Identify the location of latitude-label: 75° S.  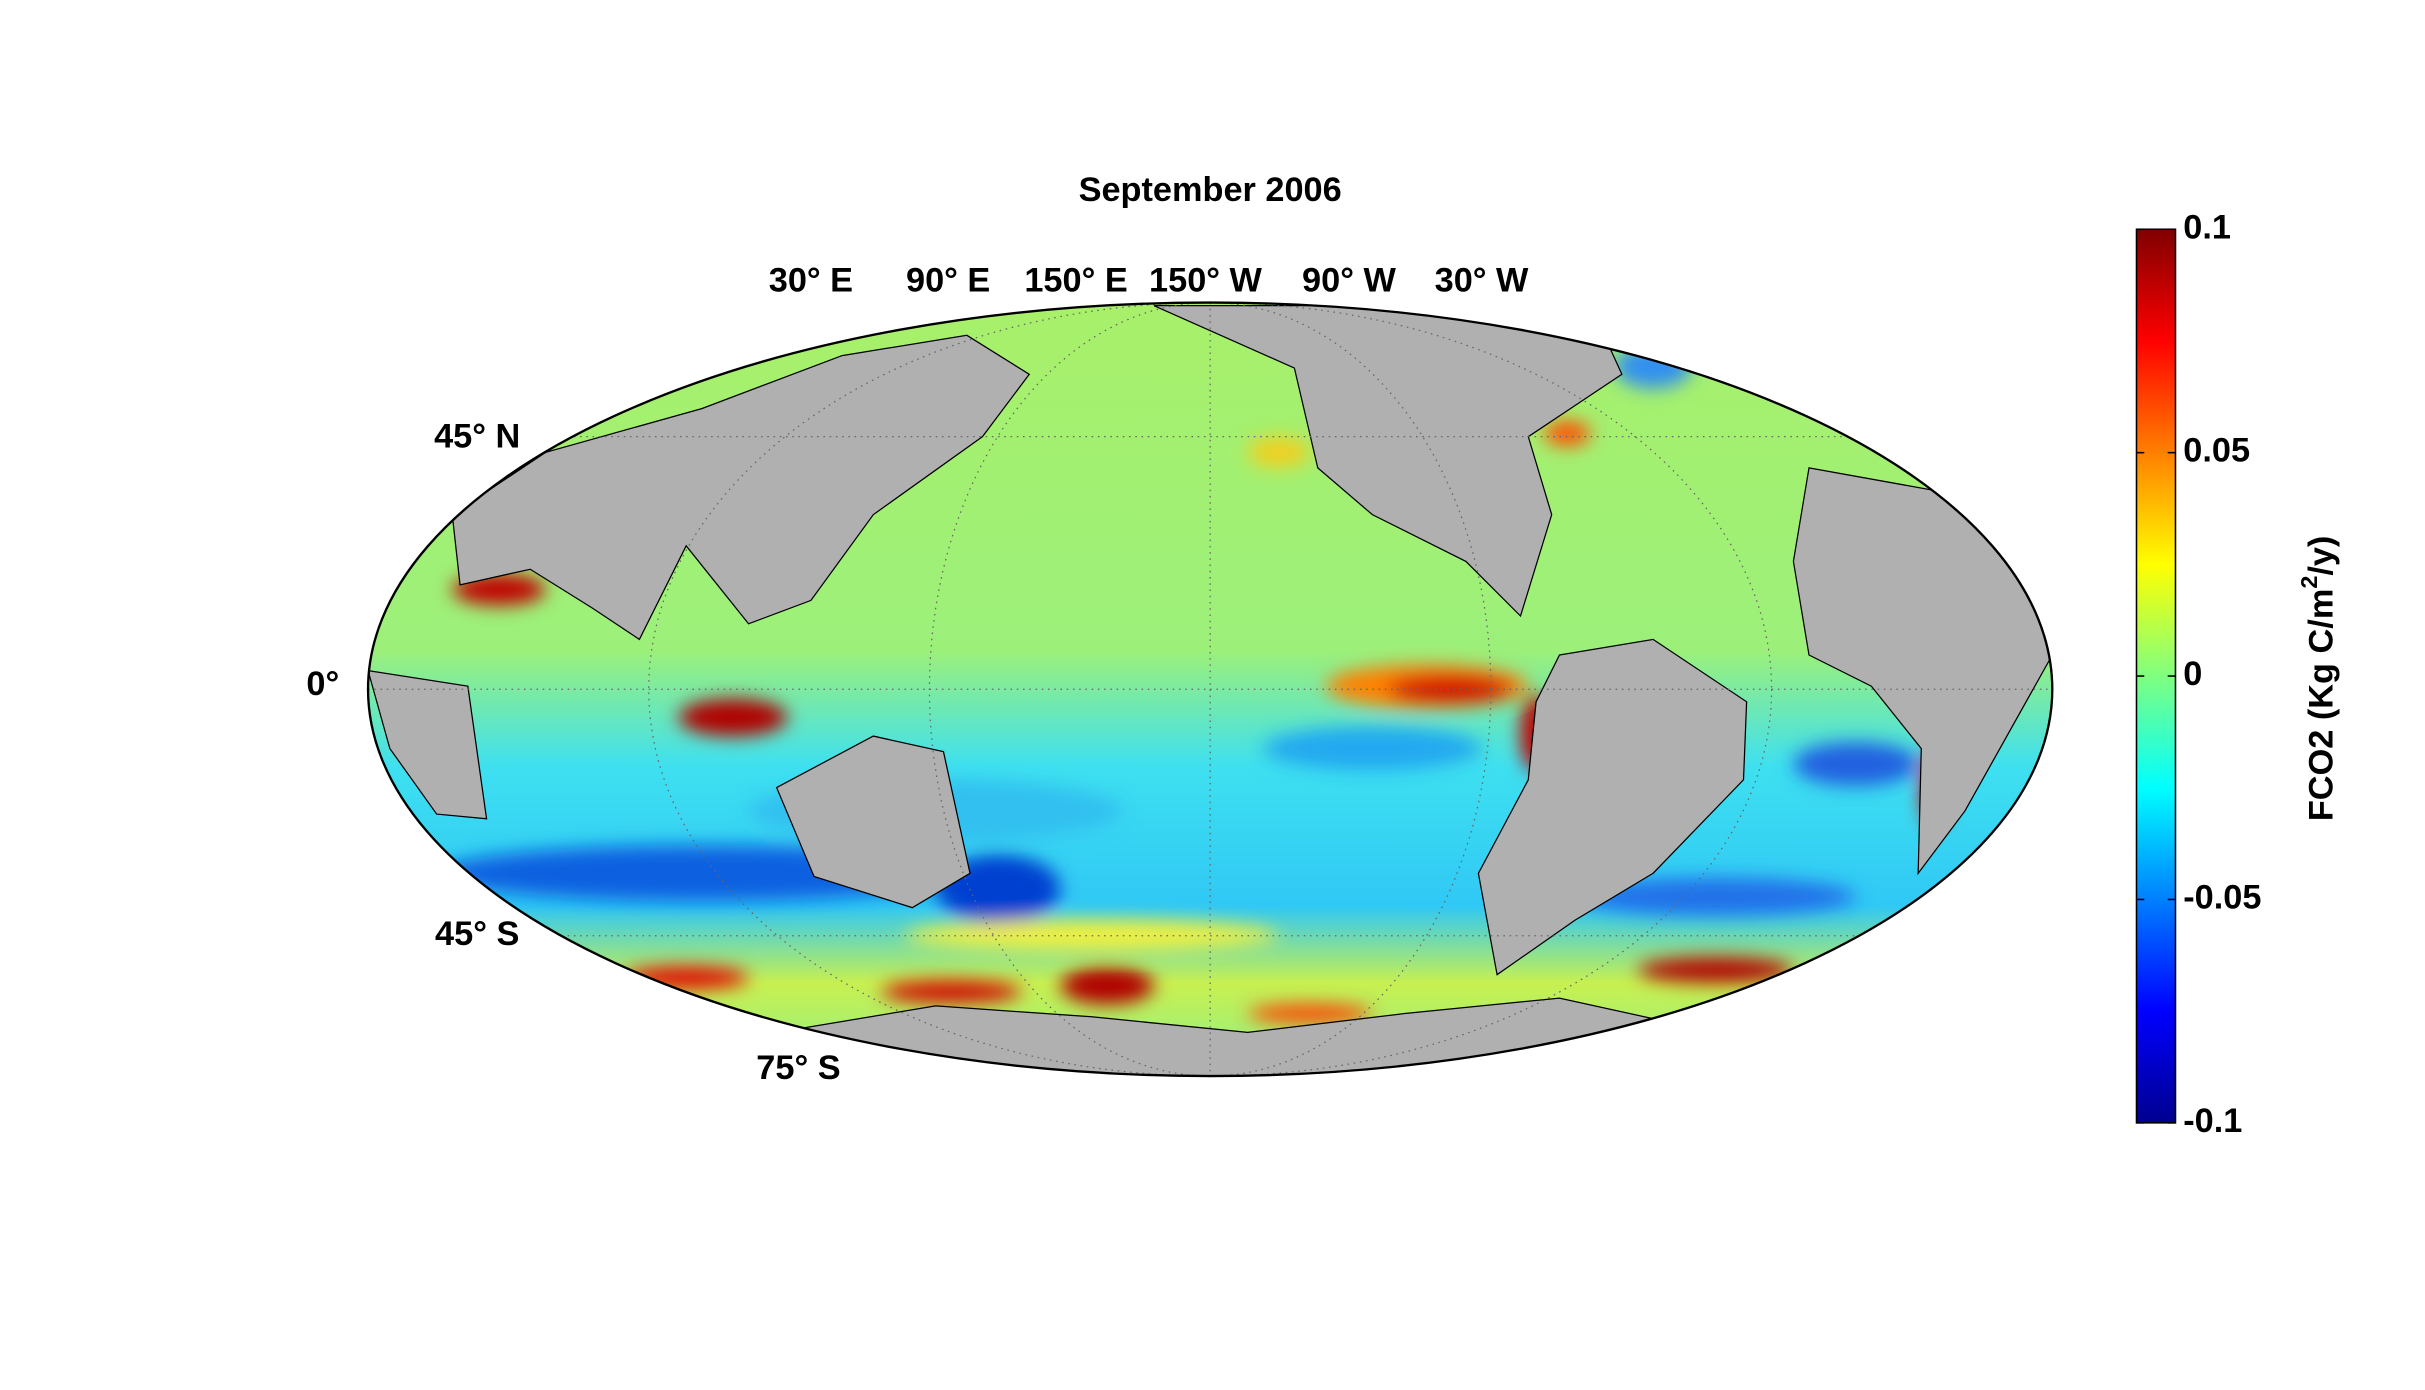
(798, 1068).